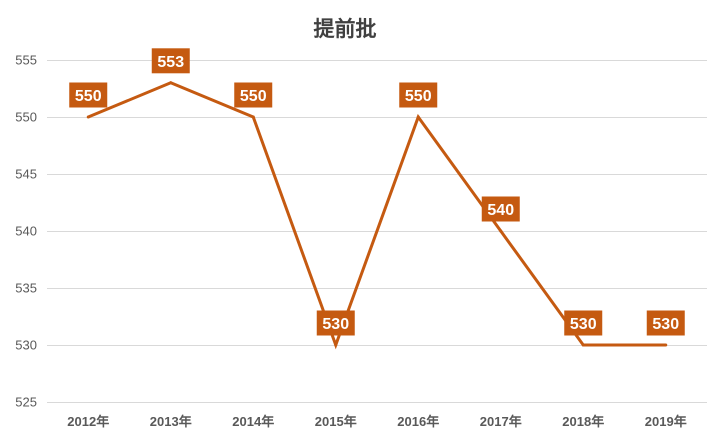 This screenshot has height=440, width=721. What do you see at coordinates (26, 60) in the screenshot?
I see `y-tick-label: 555` at bounding box center [26, 60].